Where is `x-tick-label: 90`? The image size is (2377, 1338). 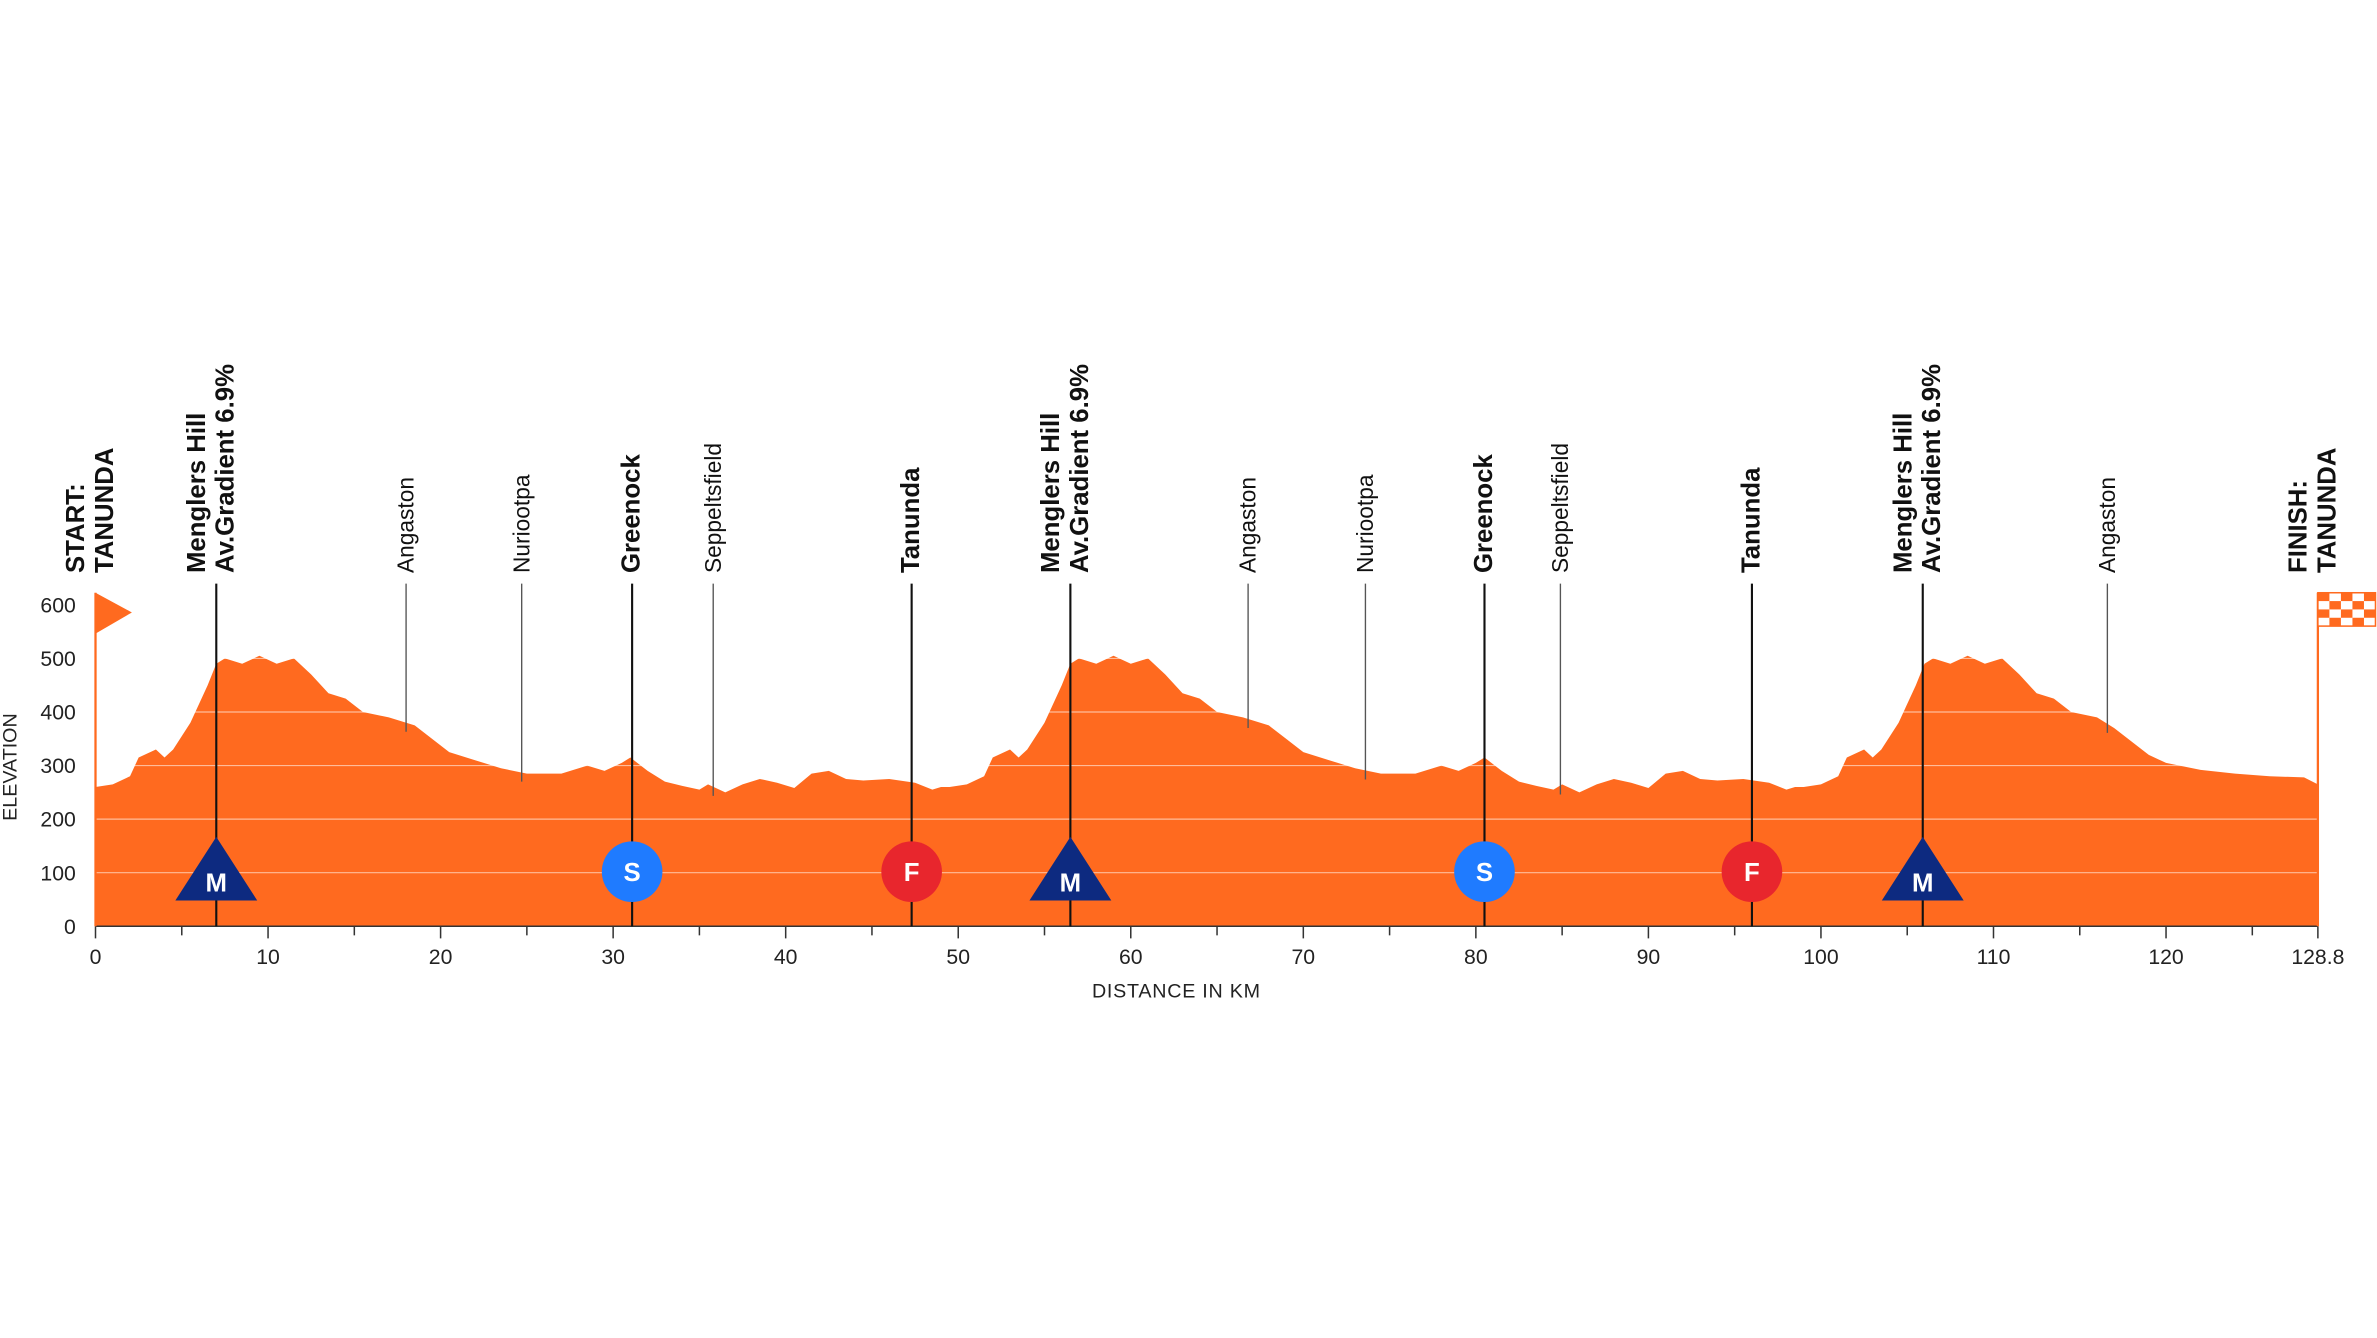 x-tick-label: 90 is located at coordinates (1649, 957).